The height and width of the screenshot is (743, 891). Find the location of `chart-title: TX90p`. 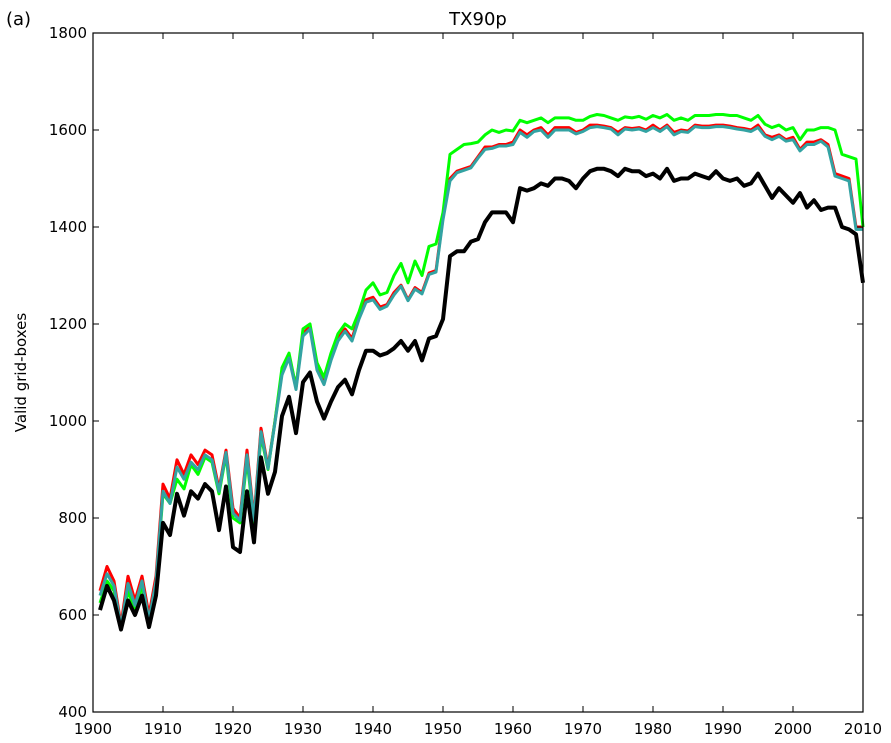

chart-title: TX90p is located at coordinates (477, 19).